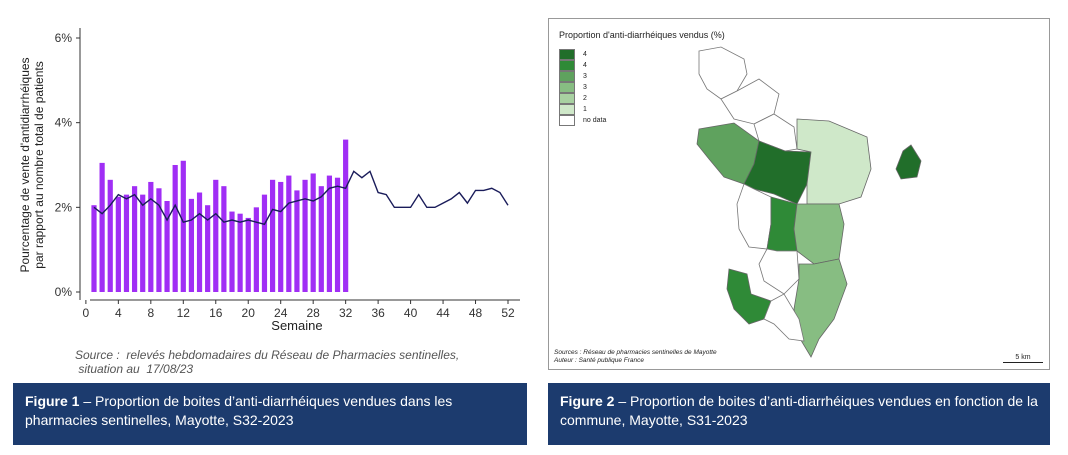 This screenshot has height=455, width=1068. I want to click on legend-label: 1, so click(585, 109).